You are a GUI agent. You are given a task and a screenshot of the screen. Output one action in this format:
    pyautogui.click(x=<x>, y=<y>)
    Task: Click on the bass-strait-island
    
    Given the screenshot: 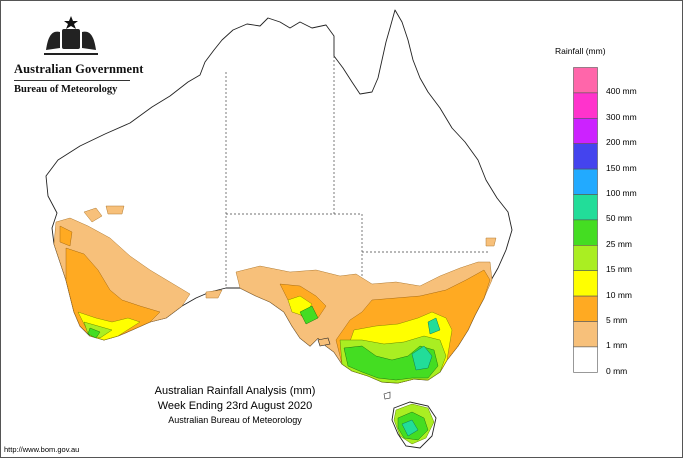 What is the action you would take?
    pyautogui.click(x=387, y=395)
    